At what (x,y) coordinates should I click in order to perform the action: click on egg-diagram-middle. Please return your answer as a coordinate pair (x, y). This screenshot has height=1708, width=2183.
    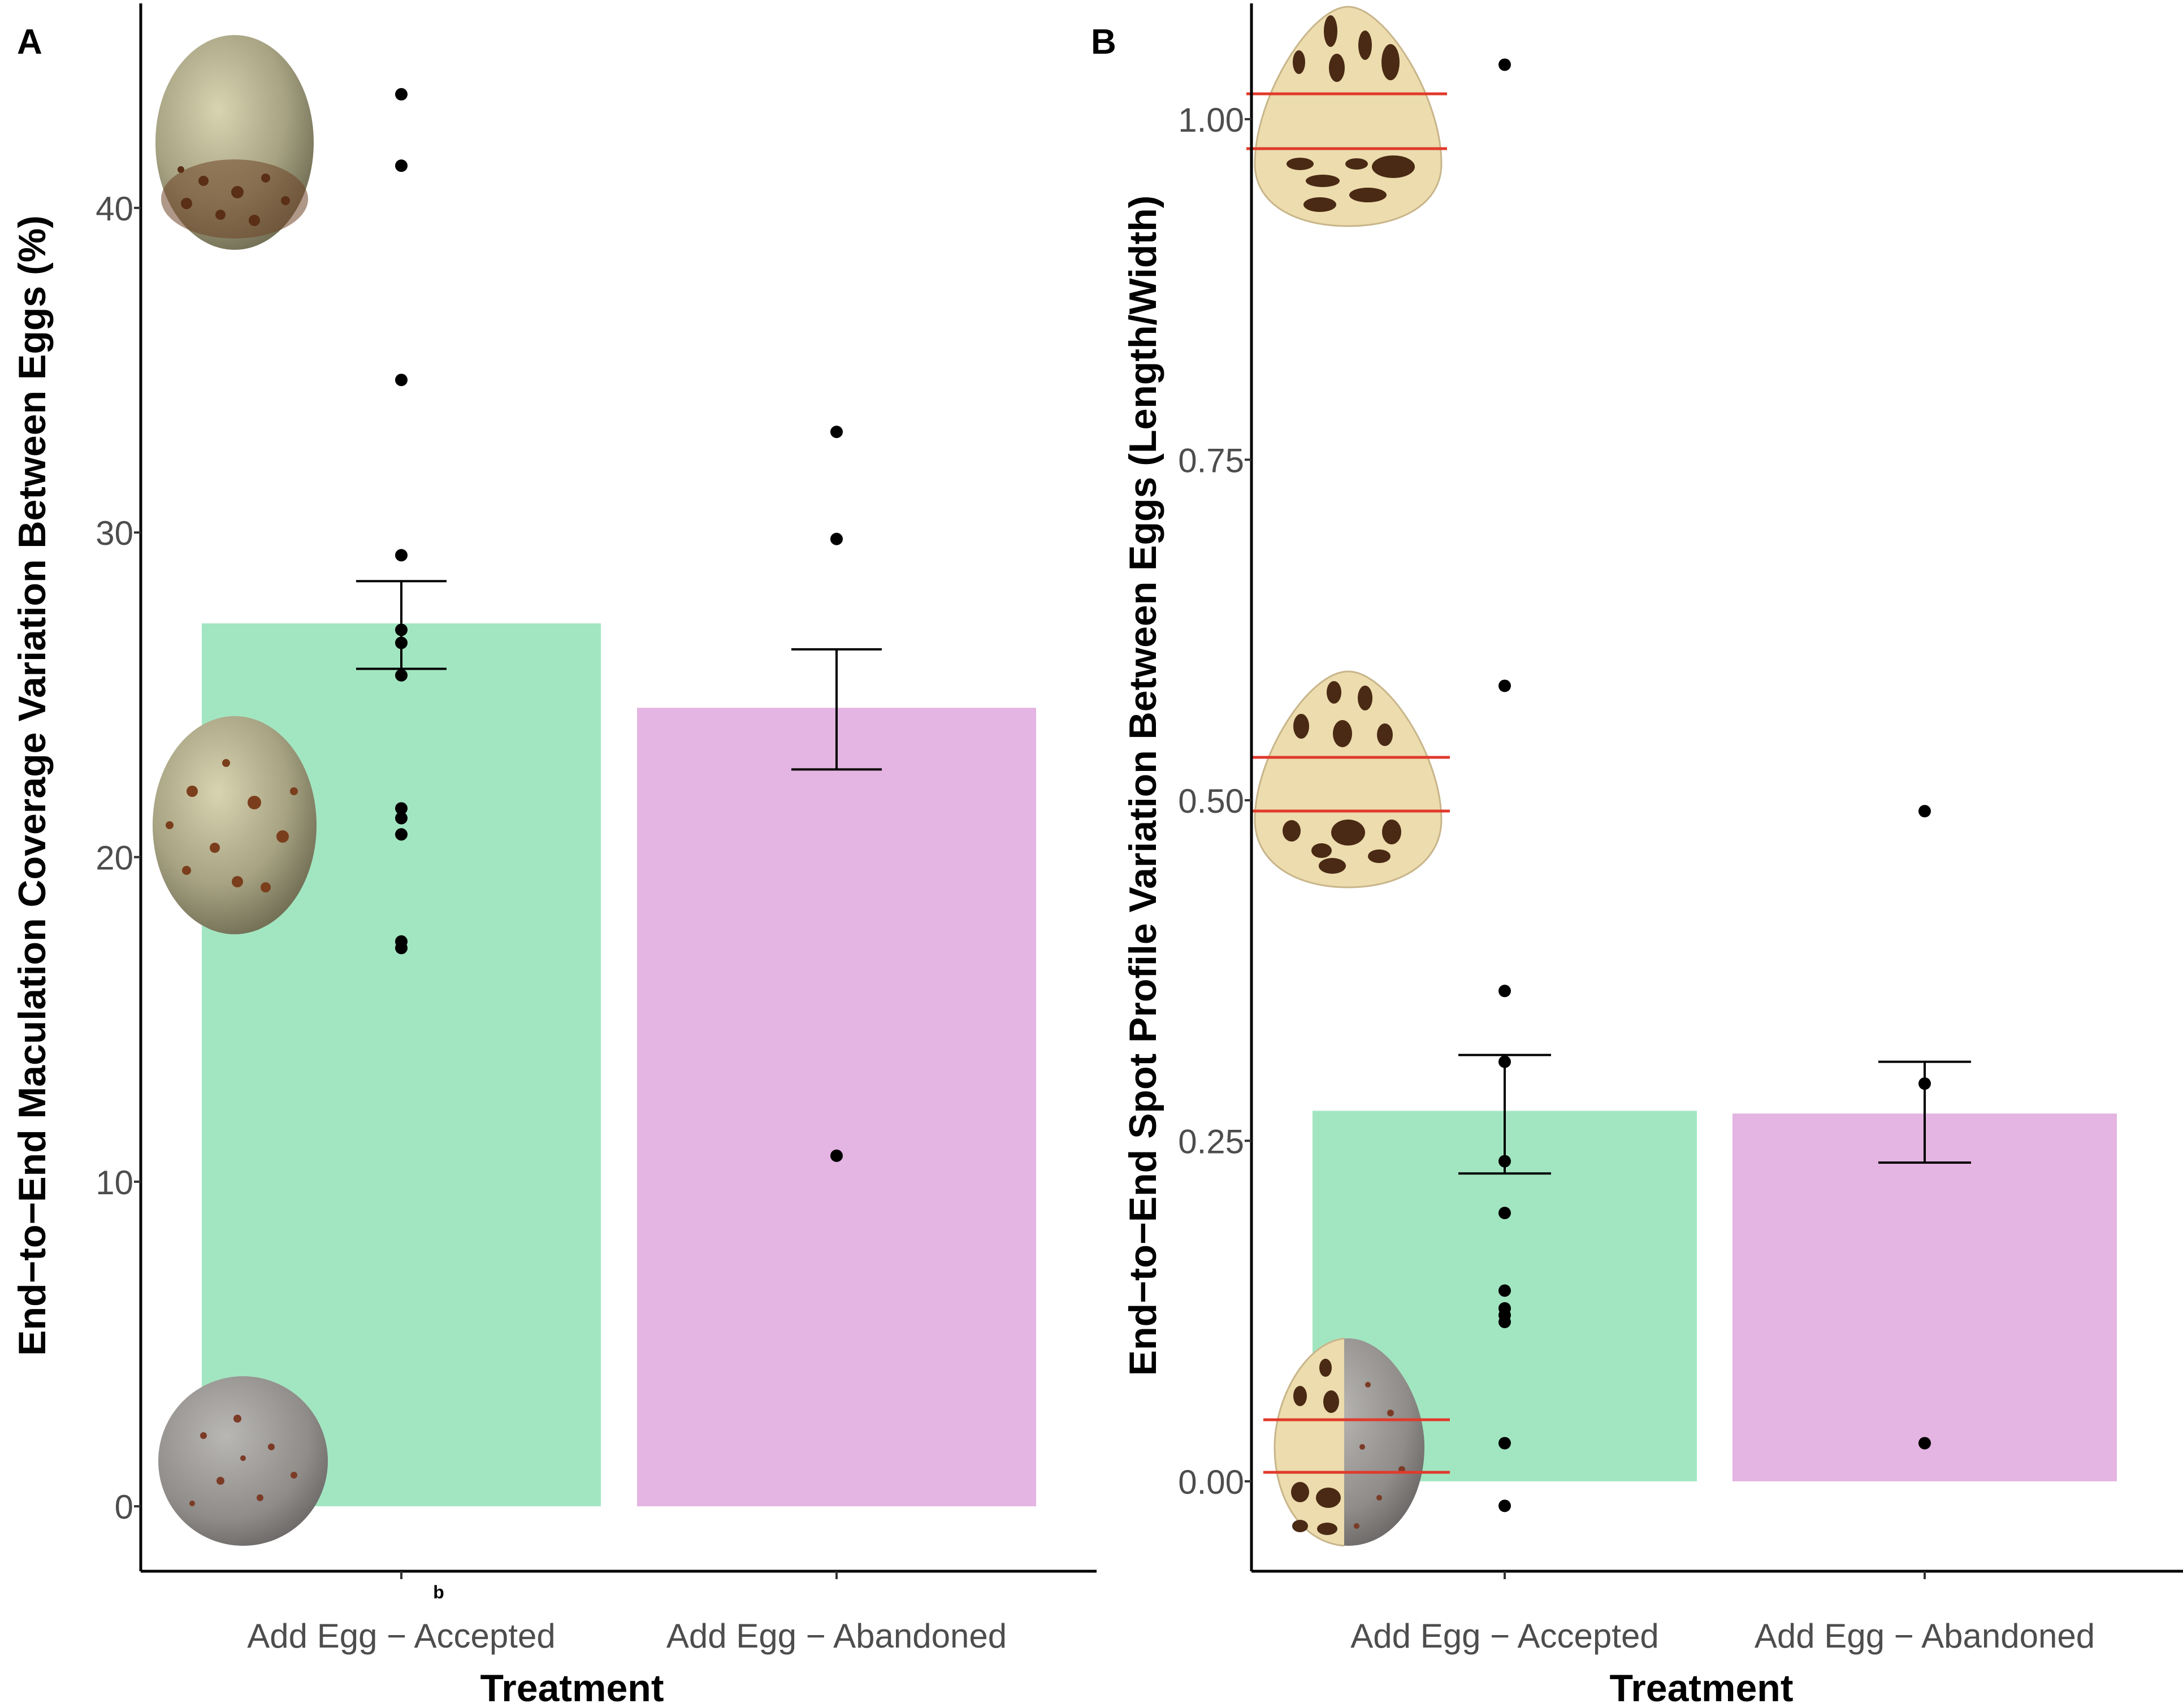
    Looking at the image, I should click on (1351, 779).